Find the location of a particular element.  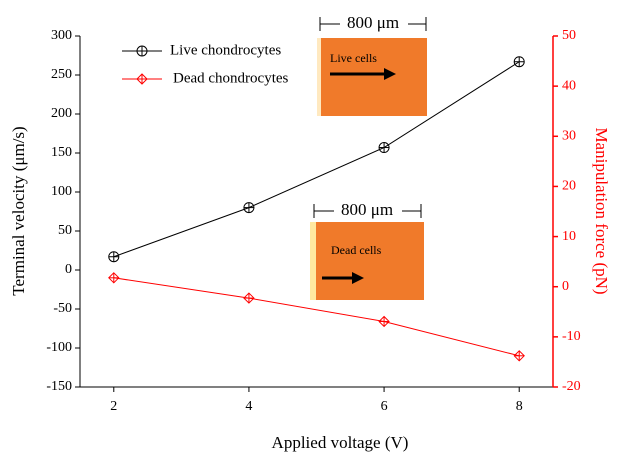

inset-live: 800 μm Live cells is located at coordinates (372, 64).